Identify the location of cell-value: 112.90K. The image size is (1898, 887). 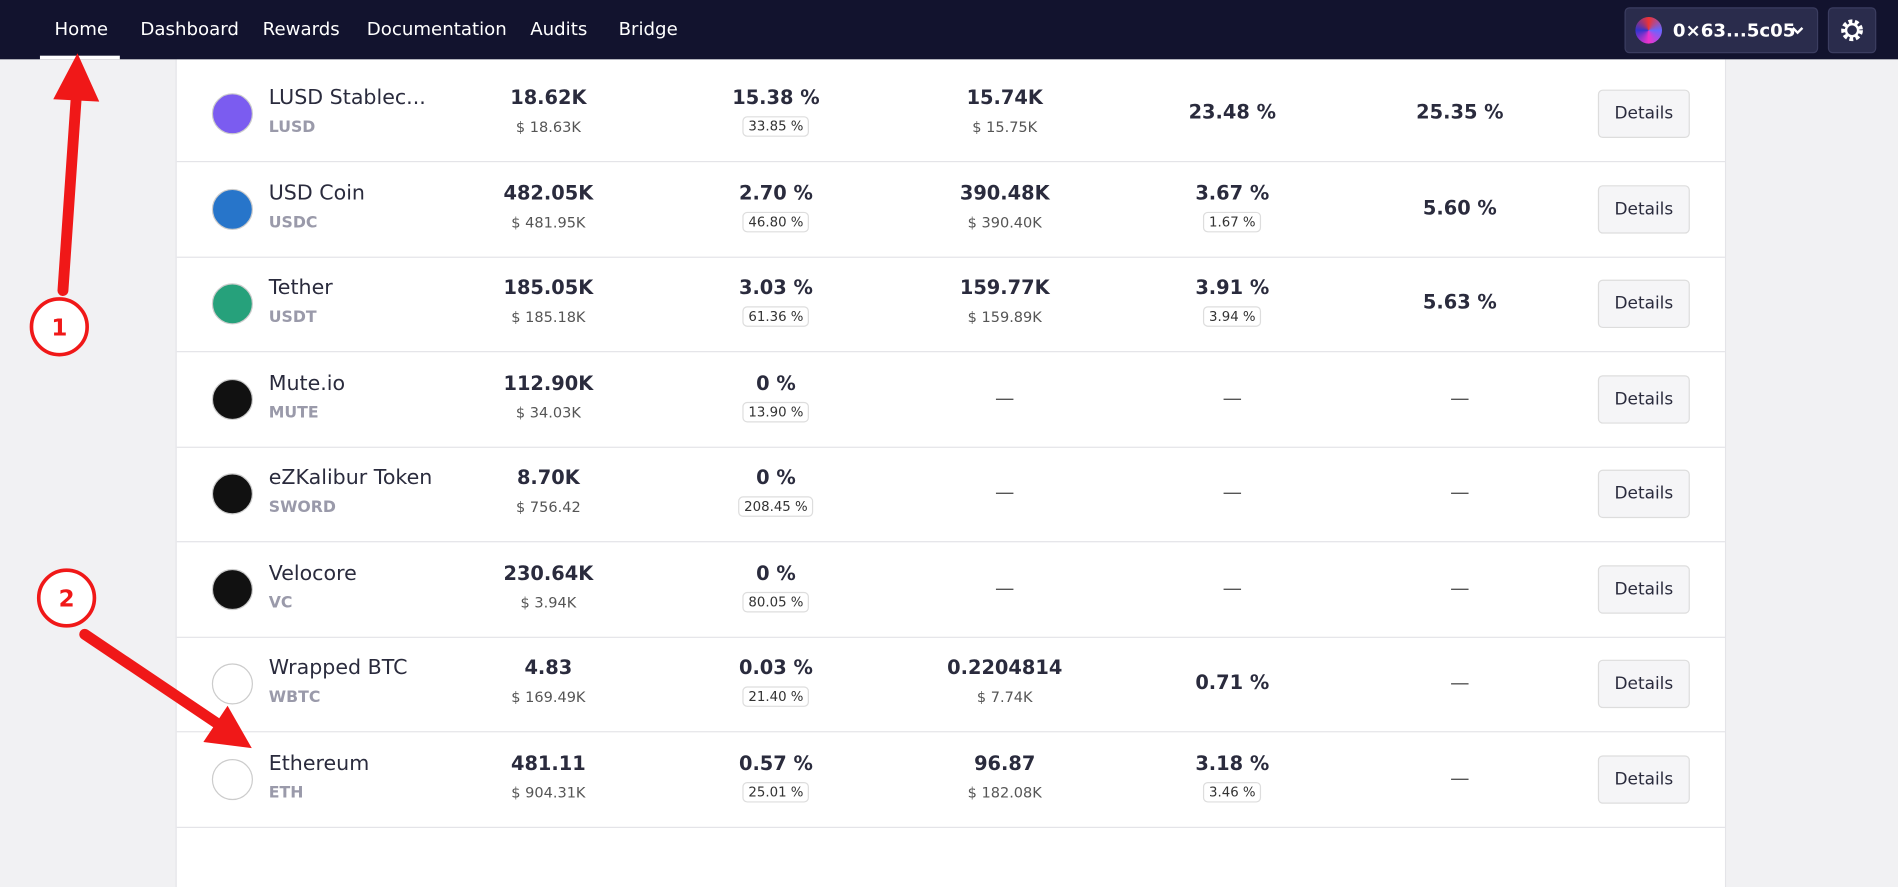
(548, 383).